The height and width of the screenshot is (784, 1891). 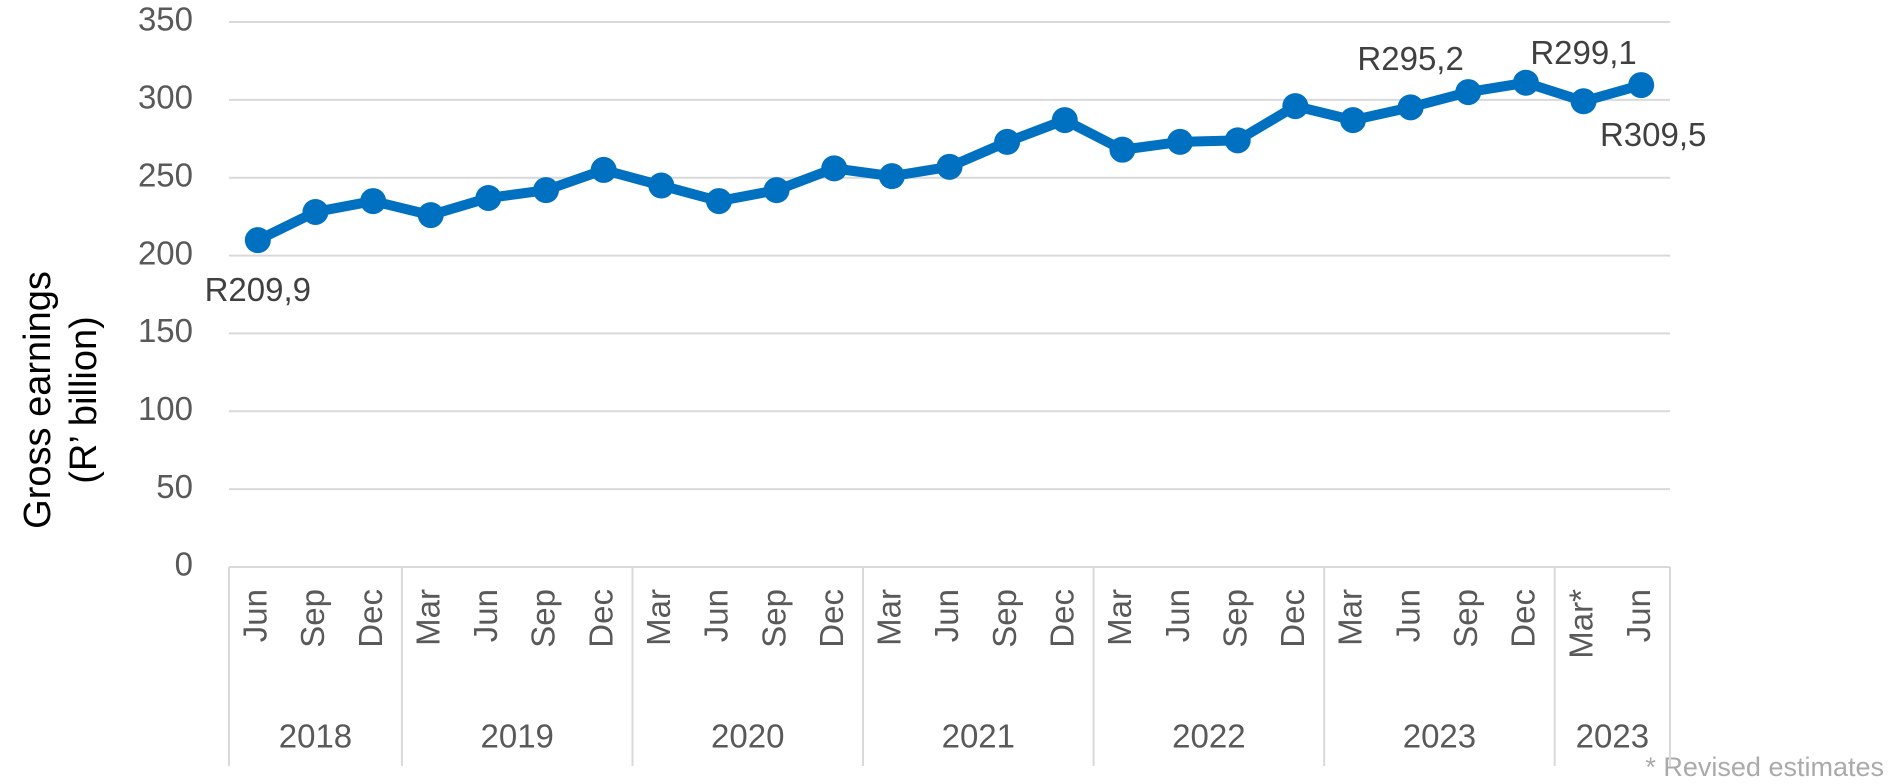 I want to click on y-tick-label: 50, so click(x=174, y=486).